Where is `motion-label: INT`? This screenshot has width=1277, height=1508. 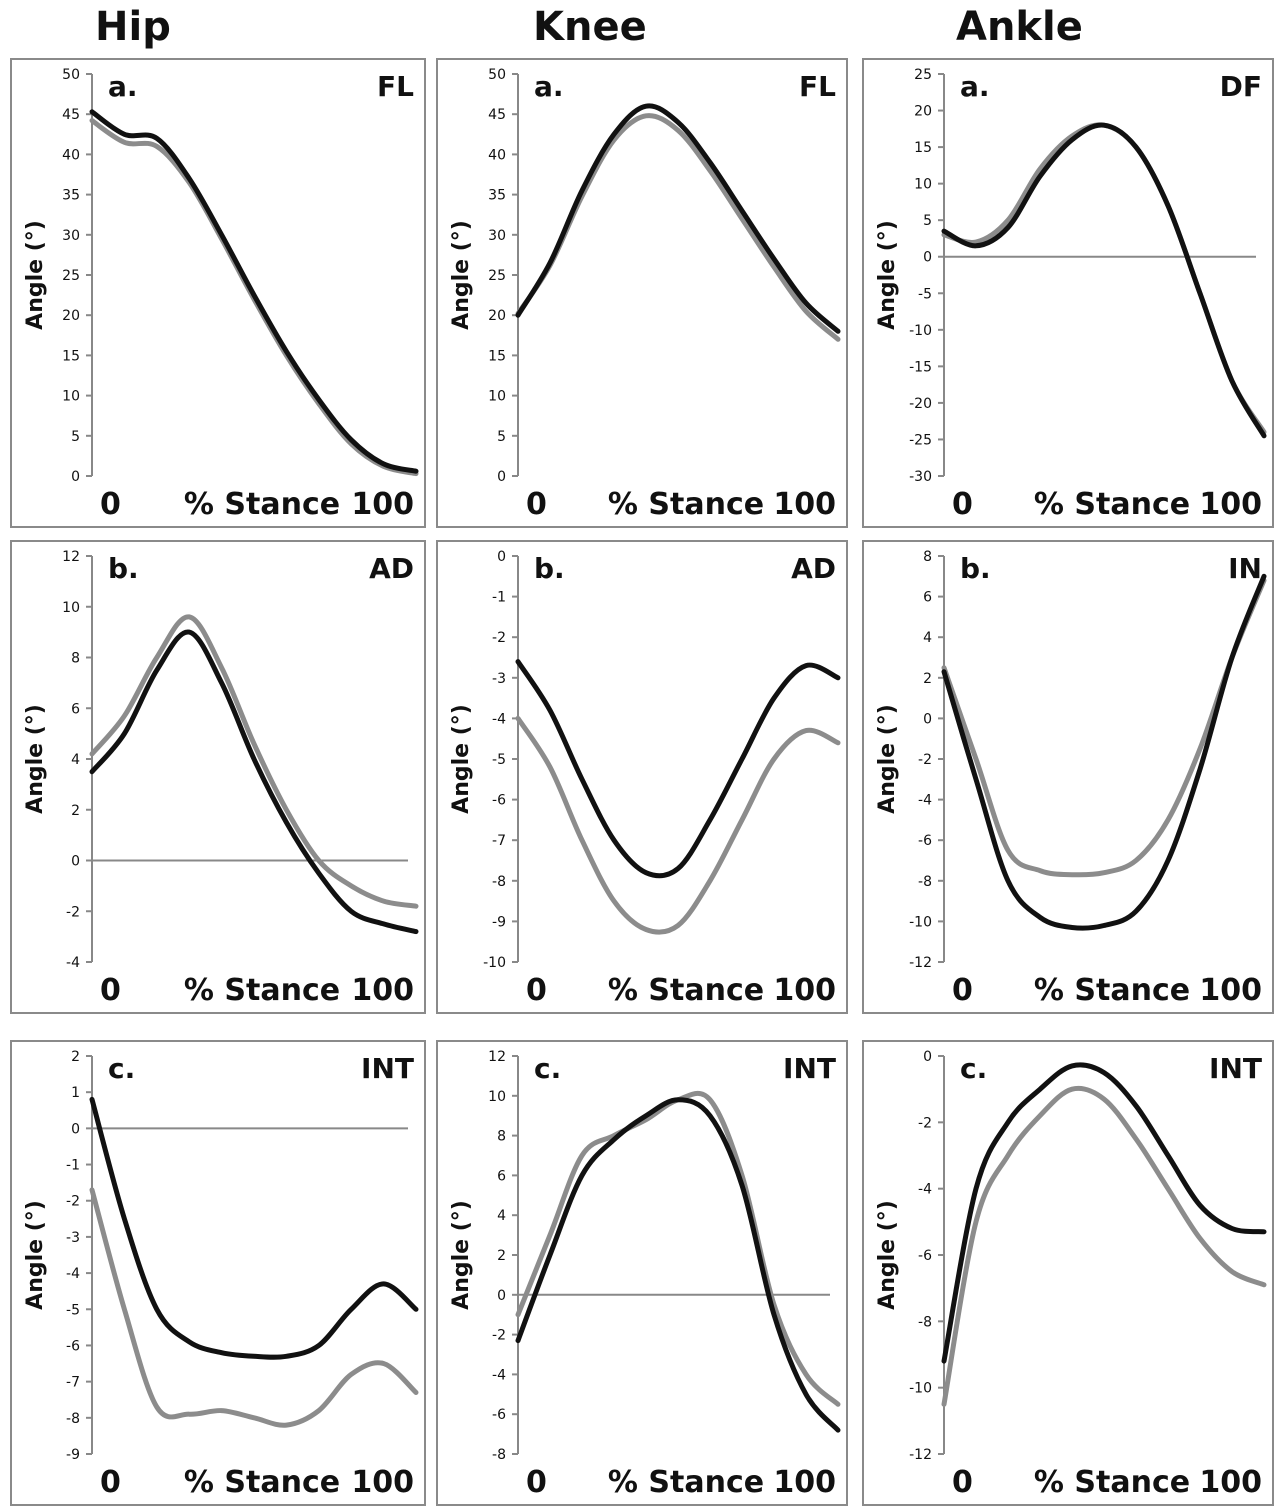
motion-label: INT is located at coordinates (809, 1068).